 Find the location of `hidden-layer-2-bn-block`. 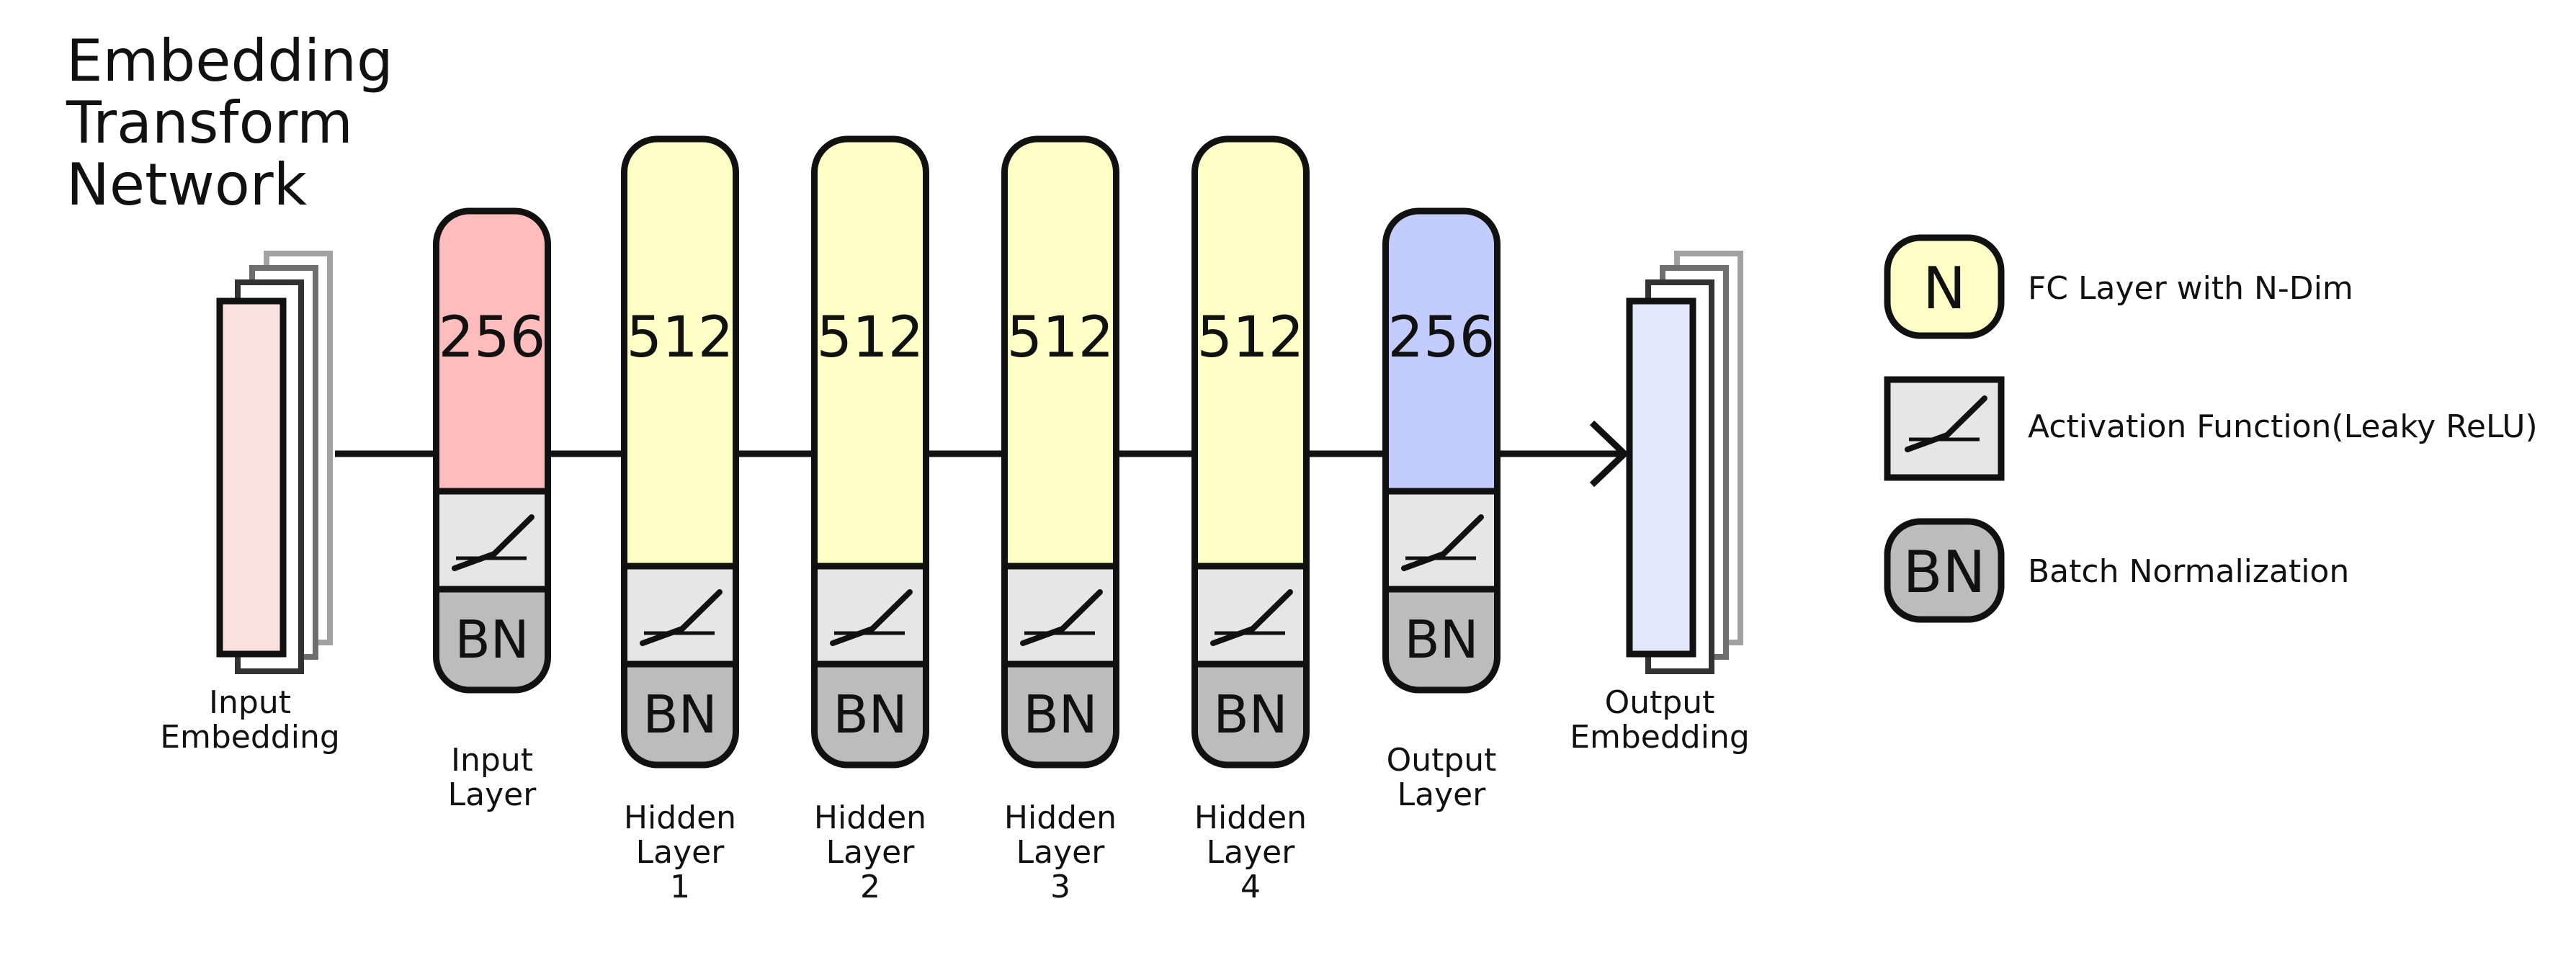

hidden-layer-2-bn-block is located at coordinates (870, 714).